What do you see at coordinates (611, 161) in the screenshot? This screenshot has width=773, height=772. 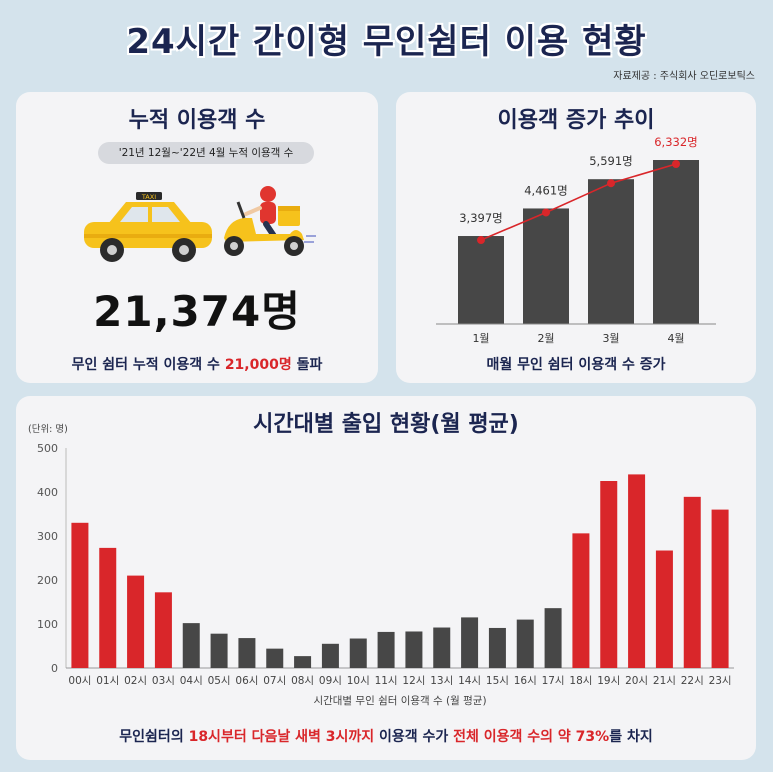 I see `trend-value-label: 5,591명` at bounding box center [611, 161].